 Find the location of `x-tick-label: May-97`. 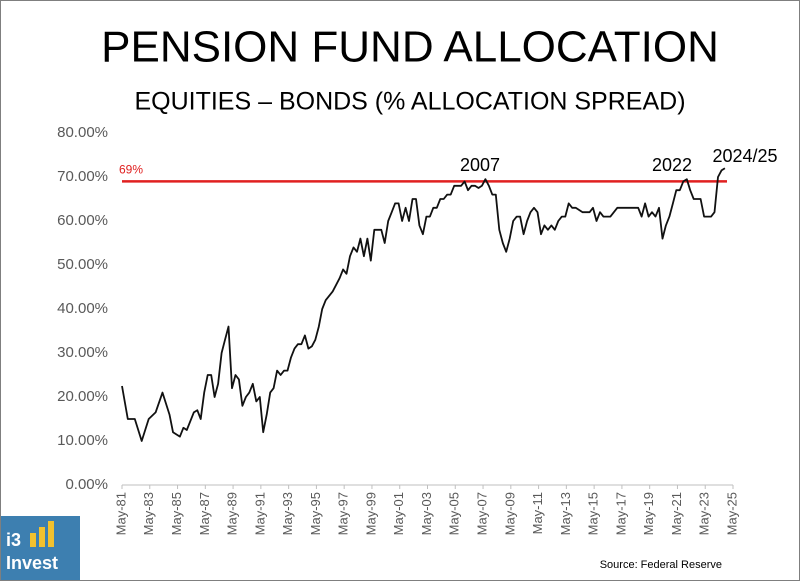

x-tick-label: May-97 is located at coordinates (343, 513).